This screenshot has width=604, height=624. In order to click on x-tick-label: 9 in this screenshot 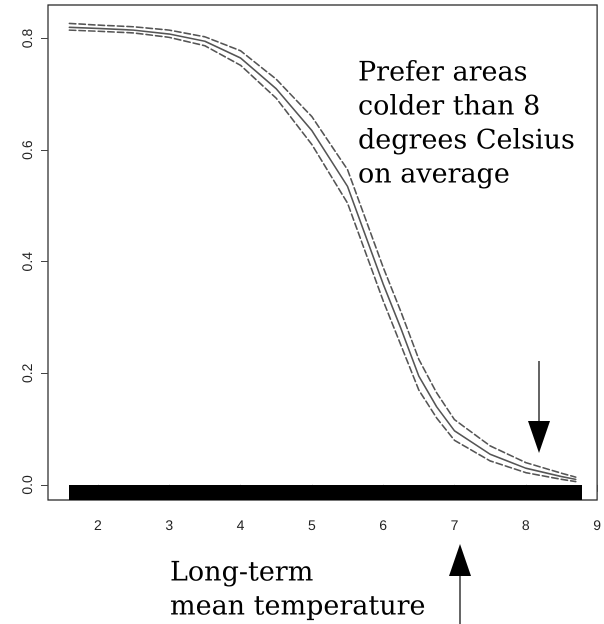, I will do `click(597, 525)`.